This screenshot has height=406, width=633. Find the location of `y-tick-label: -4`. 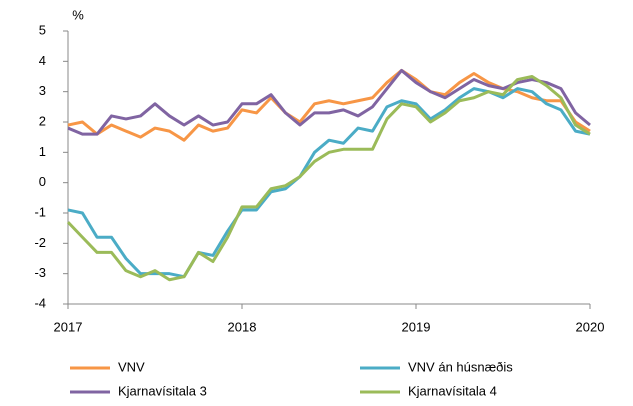

y-tick-label: -4 is located at coordinates (40, 302).